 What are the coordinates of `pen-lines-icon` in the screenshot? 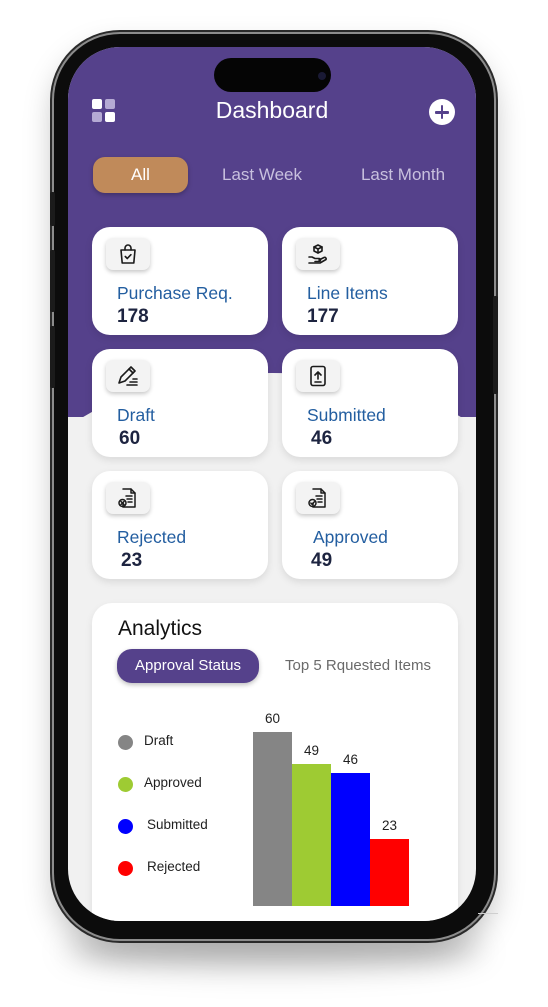 It's located at (128, 376).